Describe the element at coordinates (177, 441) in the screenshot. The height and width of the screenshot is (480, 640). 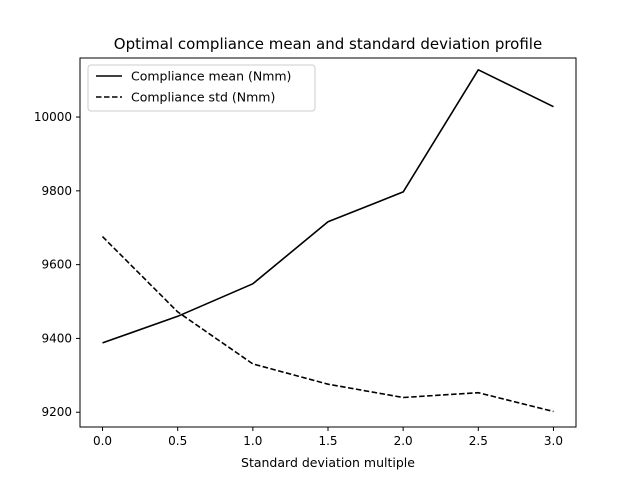
I see `x-tick-label: 0.5` at that location.